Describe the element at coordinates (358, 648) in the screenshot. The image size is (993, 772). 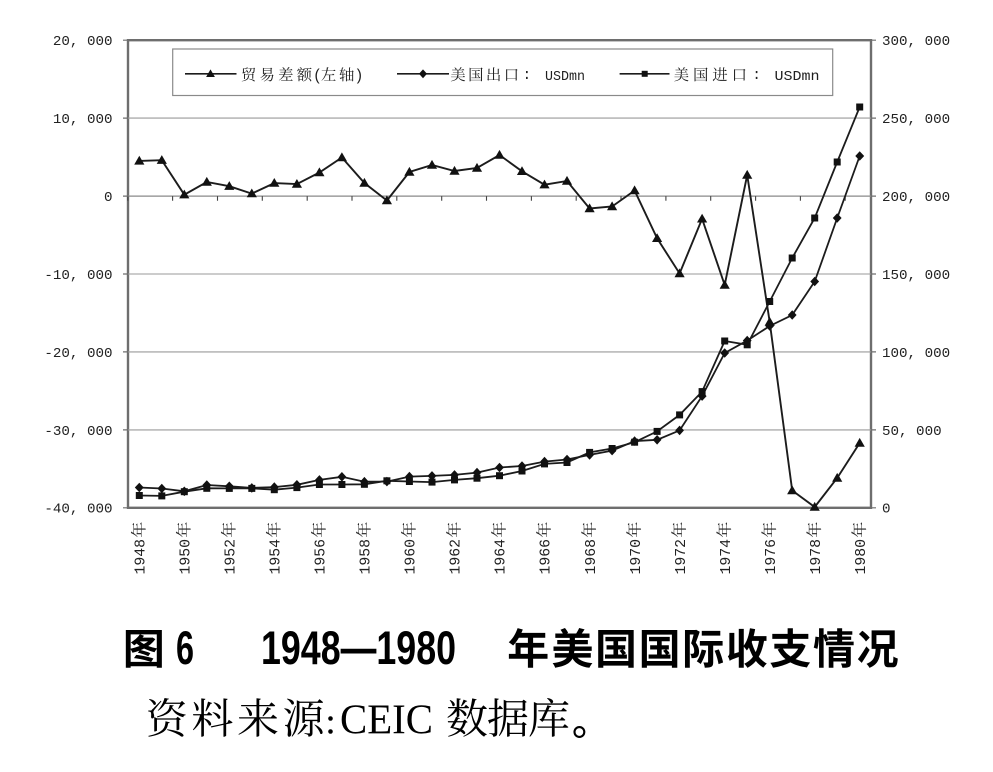
I see `svg-text: 1948—1980` at that location.